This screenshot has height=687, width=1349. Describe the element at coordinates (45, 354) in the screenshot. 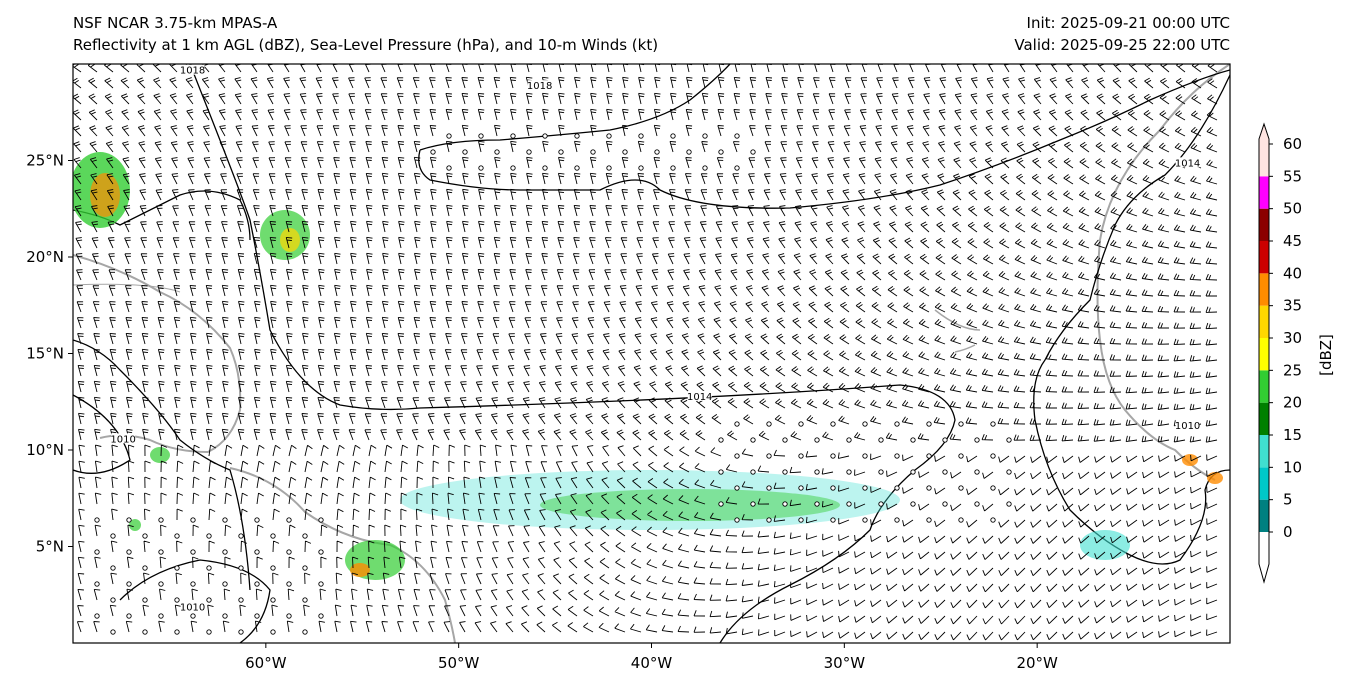

I see `y-tick-label: 15°N` at that location.